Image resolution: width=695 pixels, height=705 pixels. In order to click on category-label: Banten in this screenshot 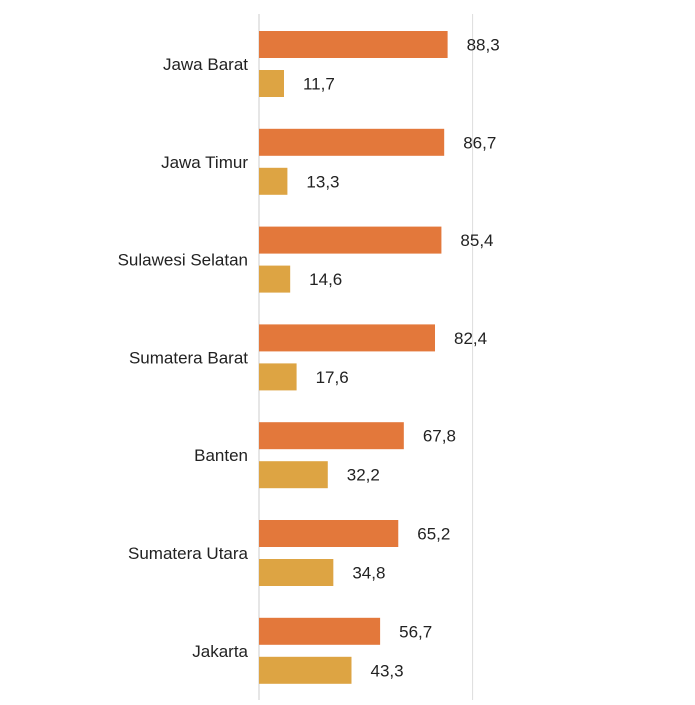, I will do `click(221, 455)`.